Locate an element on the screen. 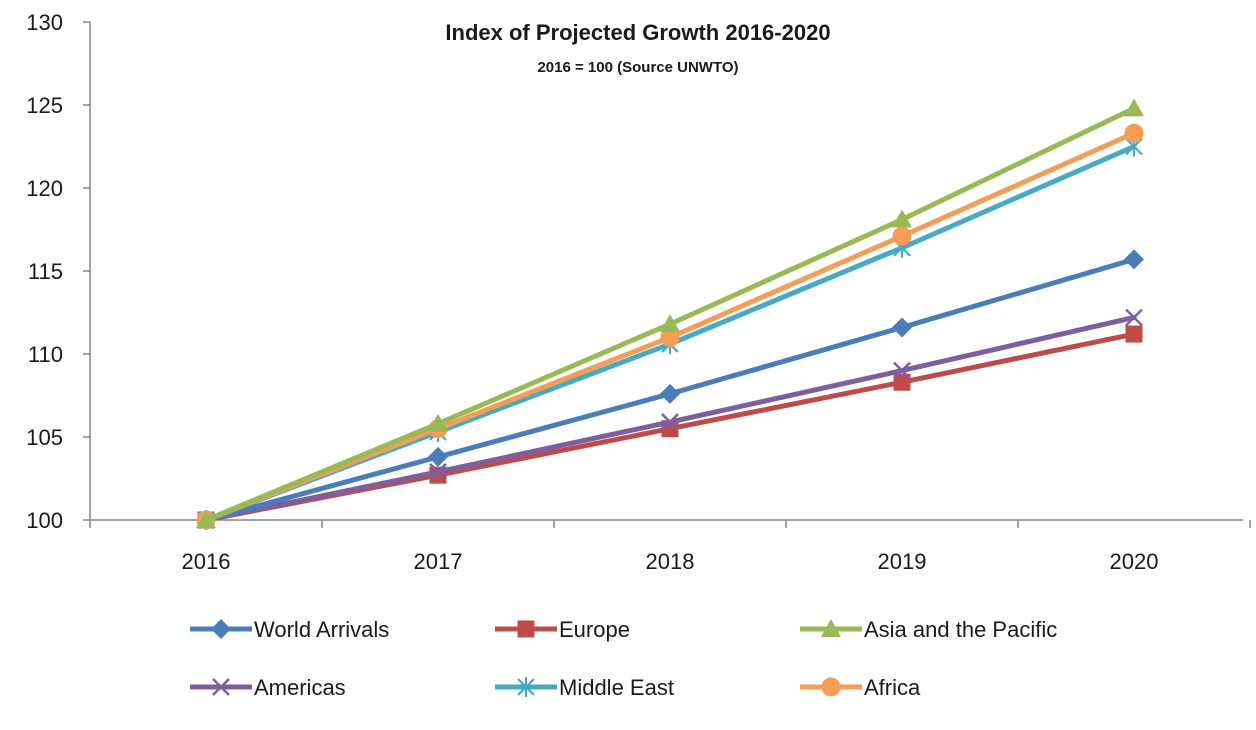  y-tick-label: 130 is located at coordinates (44, 22).